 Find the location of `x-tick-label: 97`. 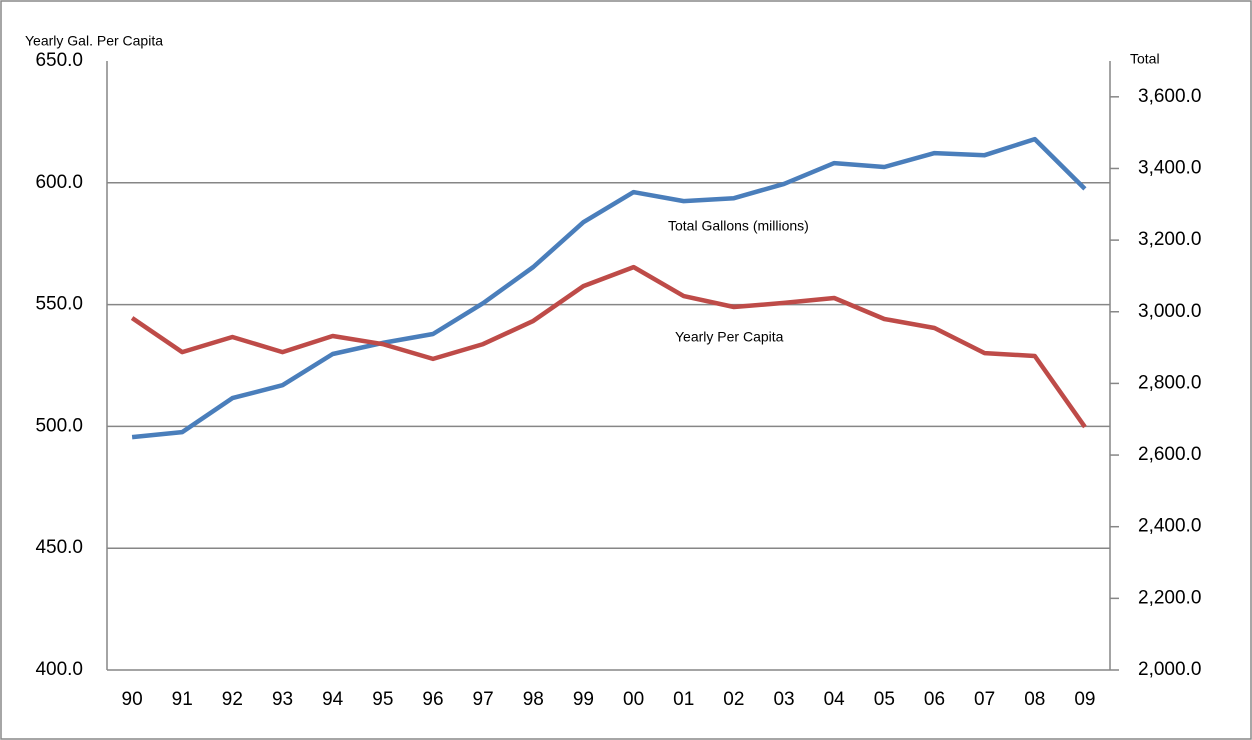

x-tick-label: 97 is located at coordinates (483, 699).